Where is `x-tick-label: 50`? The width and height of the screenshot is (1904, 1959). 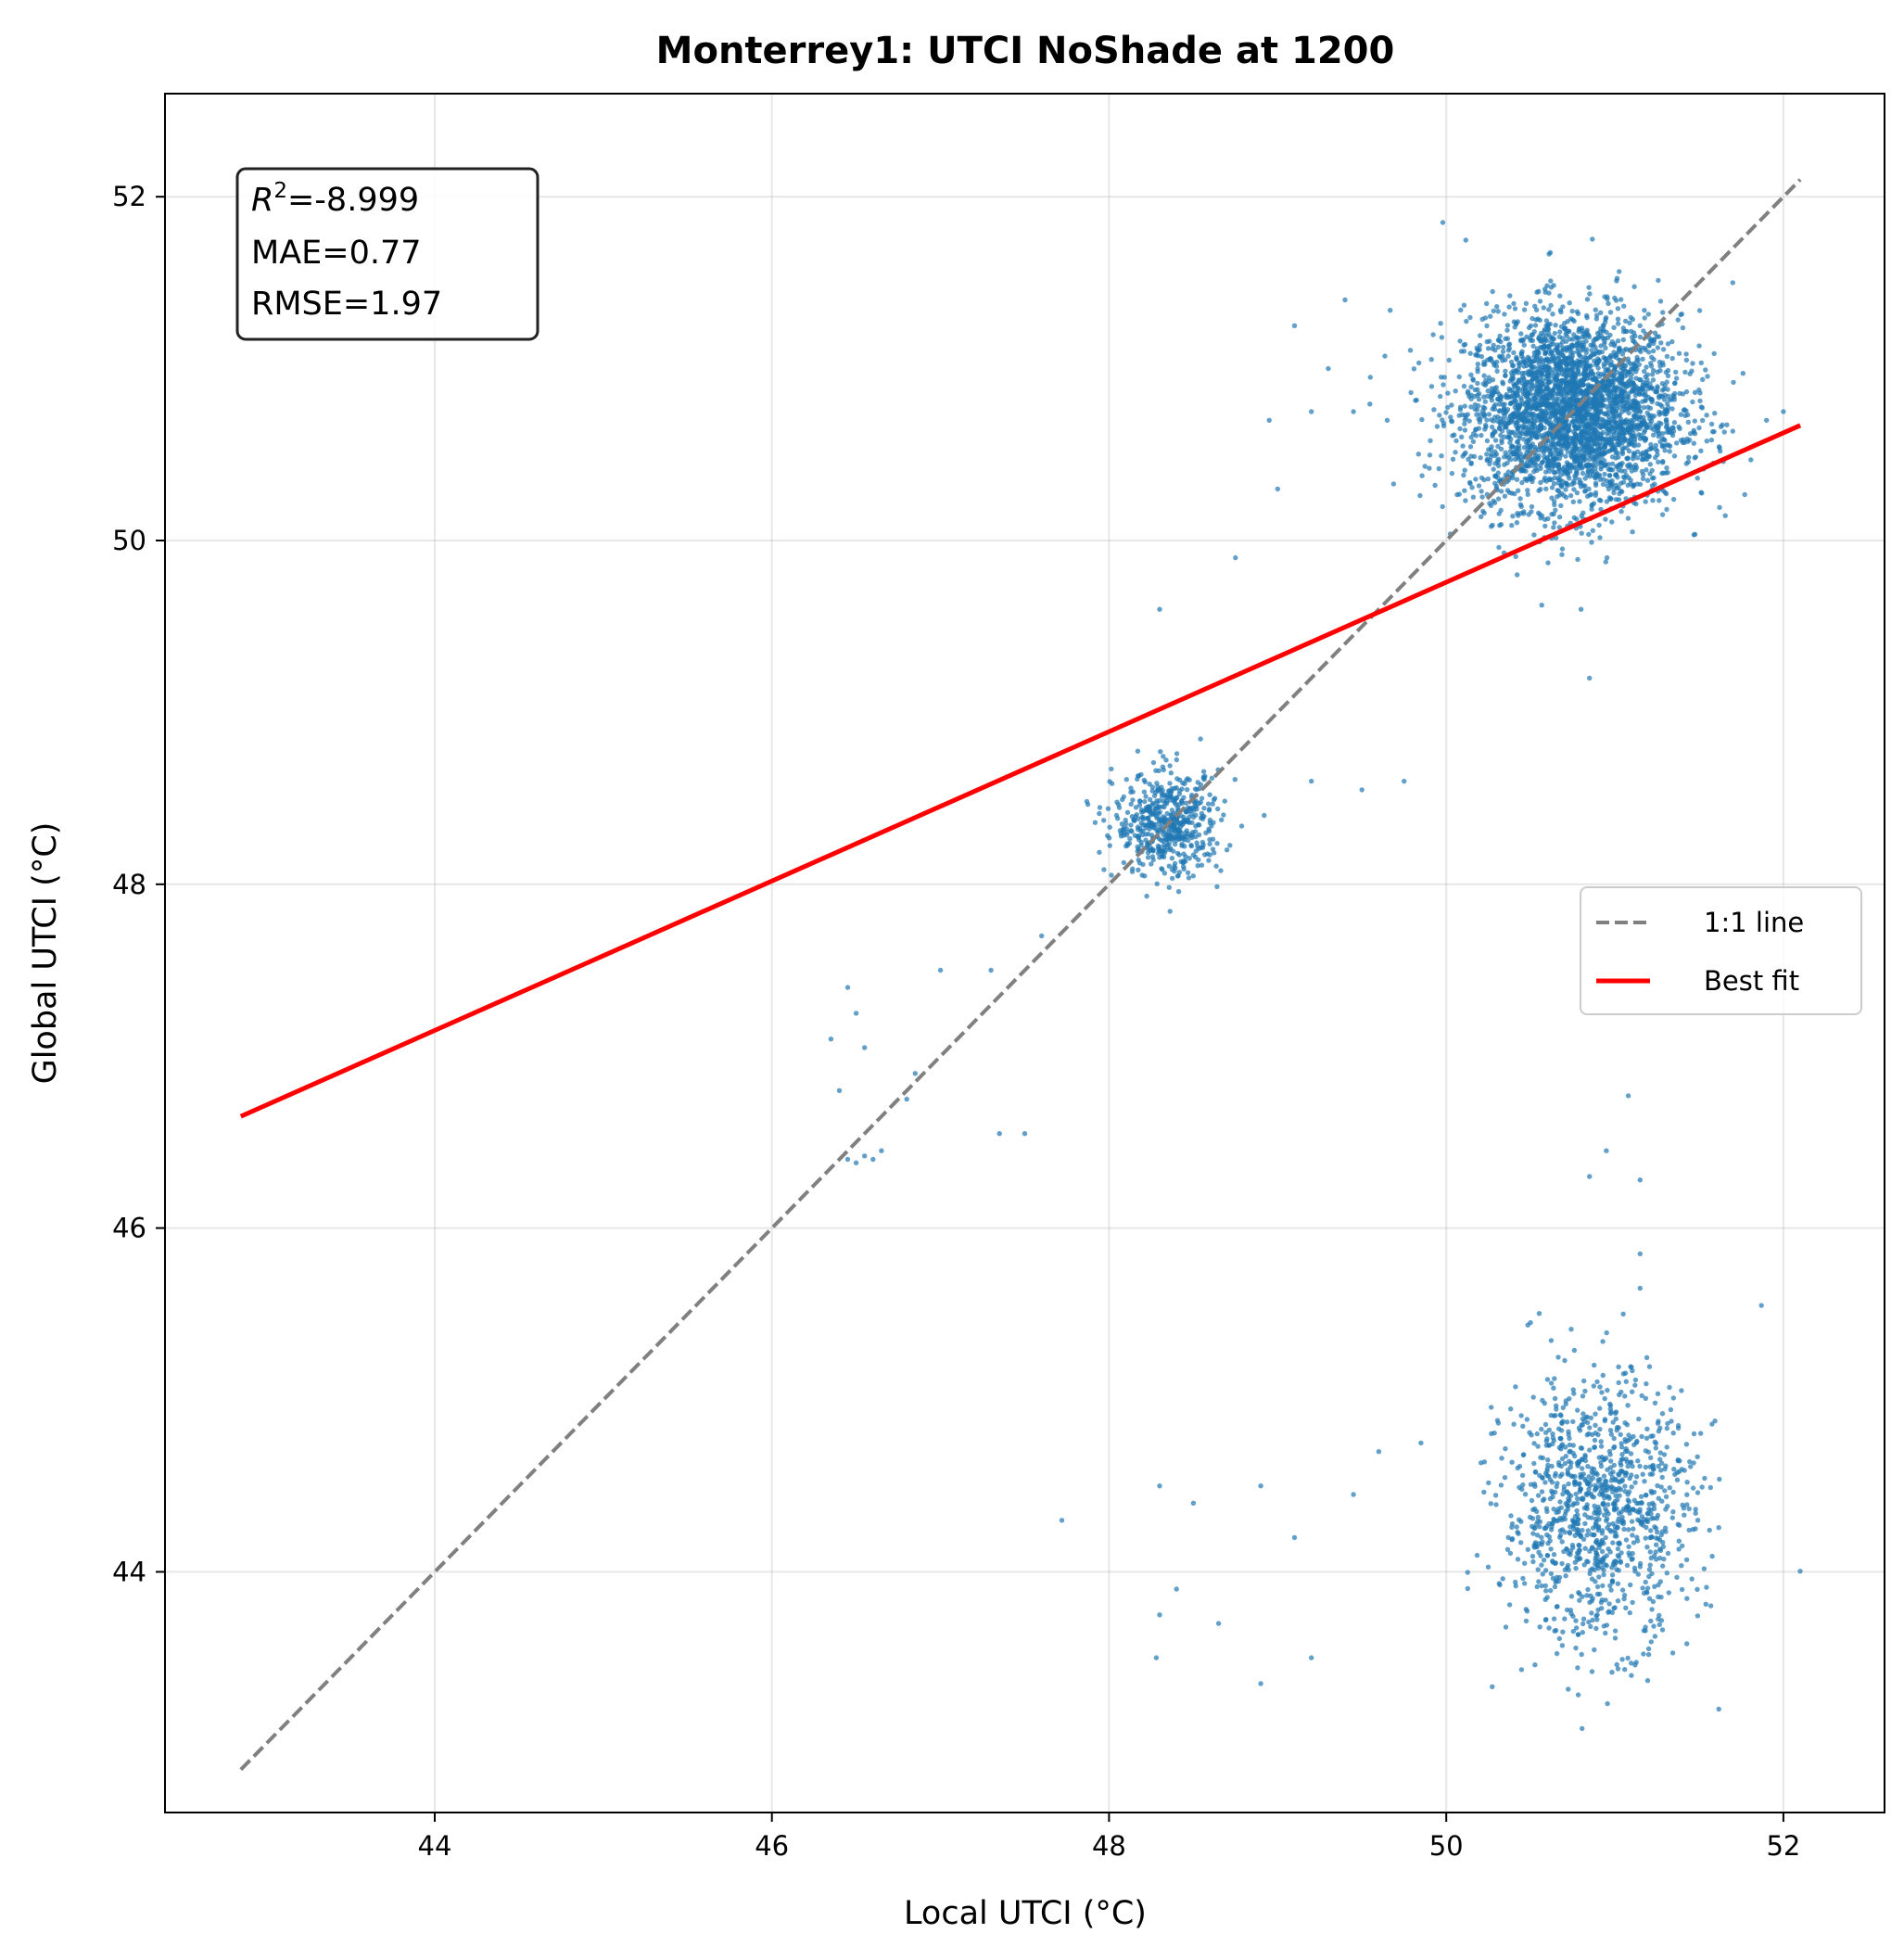 x-tick-label: 50 is located at coordinates (1446, 1846).